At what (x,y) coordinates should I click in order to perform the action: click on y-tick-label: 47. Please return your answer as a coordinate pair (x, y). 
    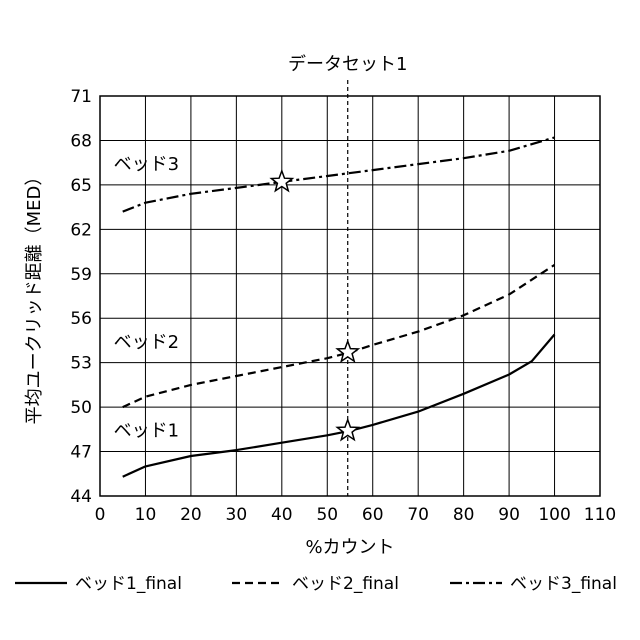
    Looking at the image, I should click on (81, 453).